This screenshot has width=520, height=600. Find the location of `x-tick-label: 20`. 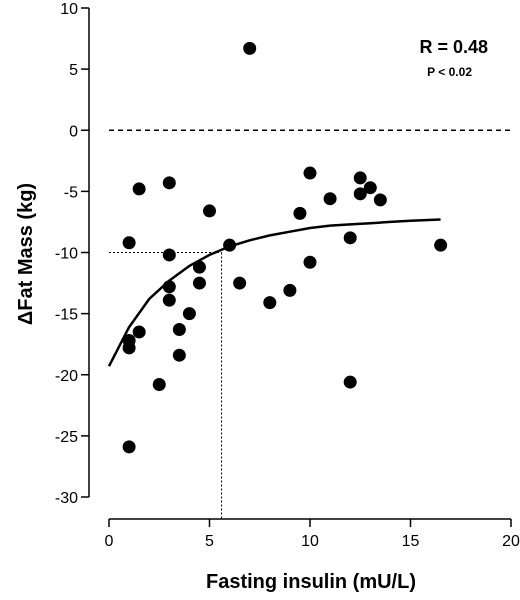

x-tick-label: 20 is located at coordinates (511, 541).